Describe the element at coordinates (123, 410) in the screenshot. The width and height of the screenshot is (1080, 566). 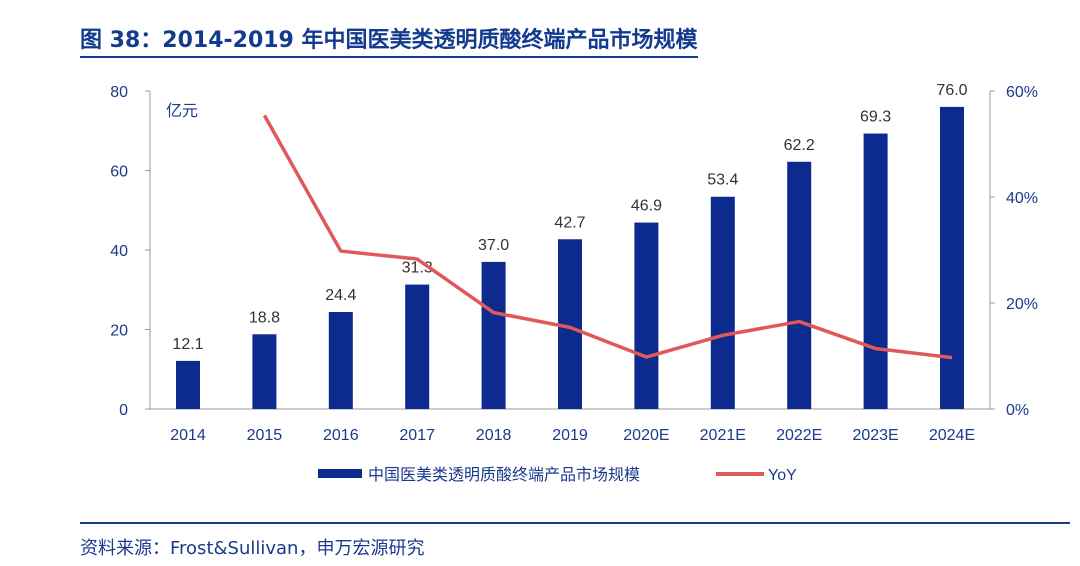
I see `left-tick-label: 0` at that location.